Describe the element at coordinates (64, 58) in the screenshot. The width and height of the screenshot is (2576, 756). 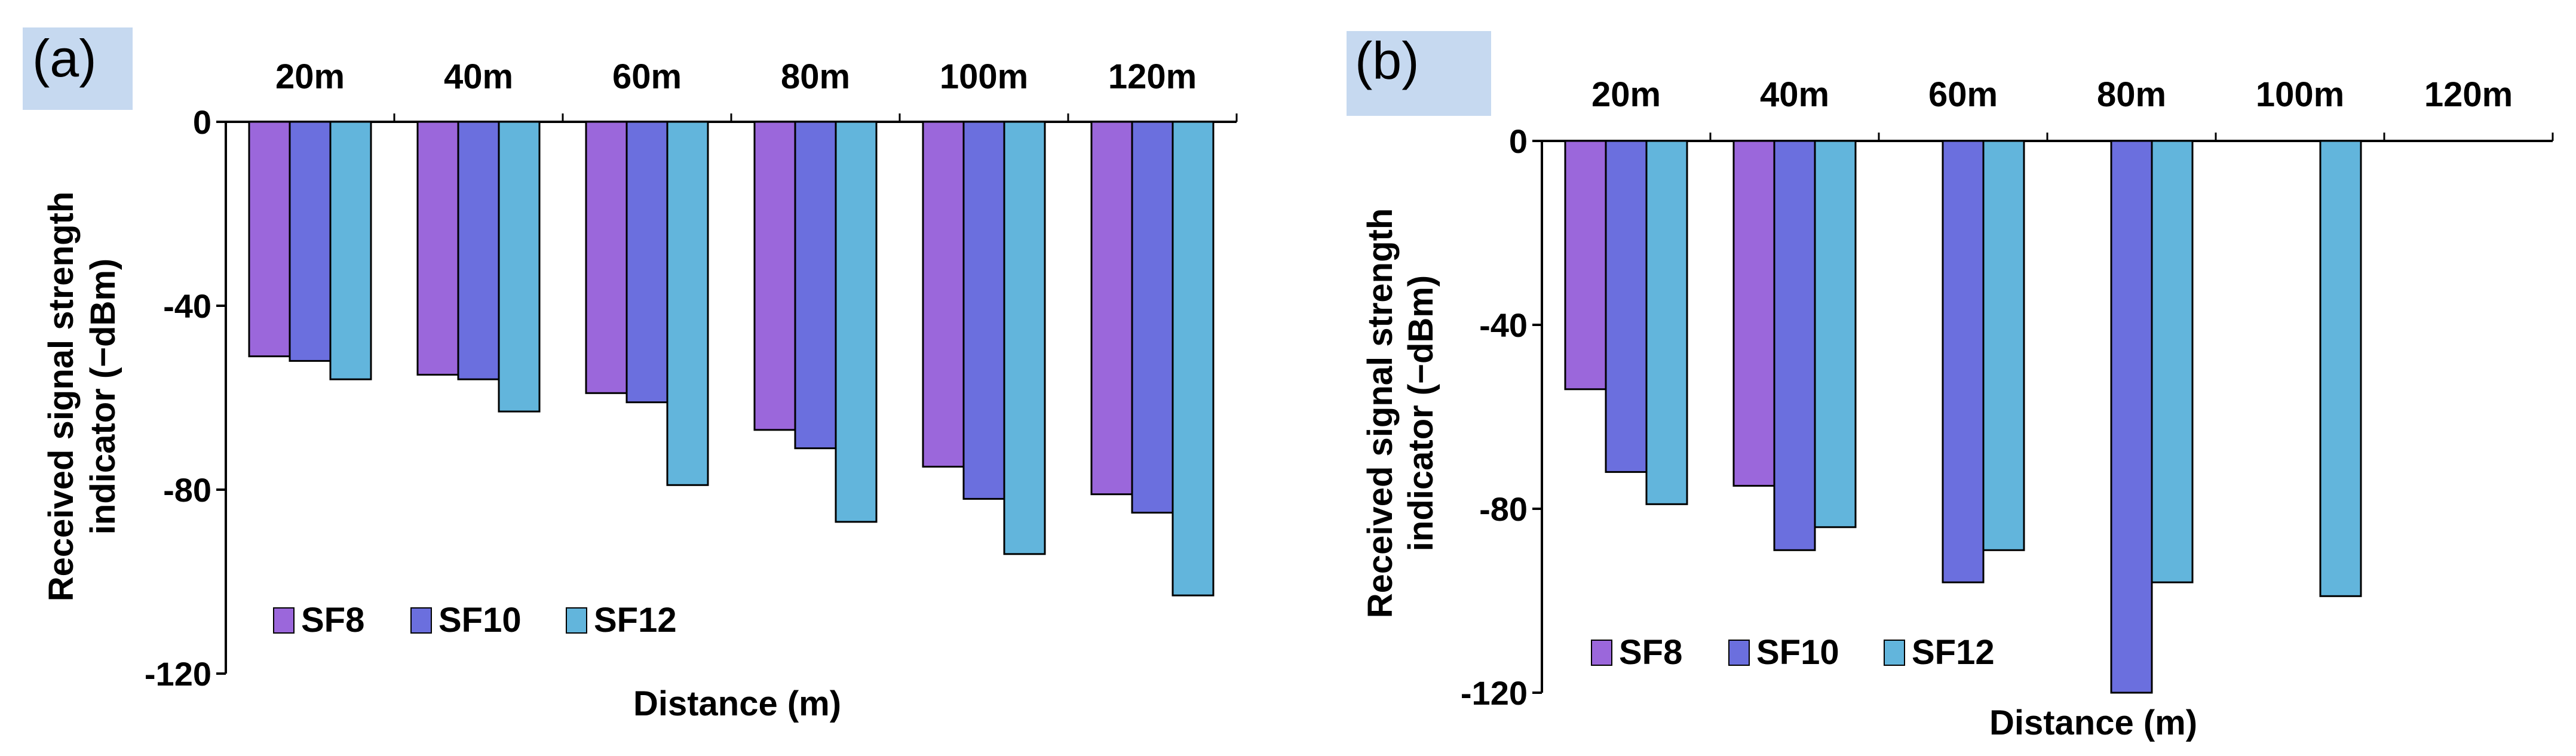
I see `panel-label: (a)` at that location.